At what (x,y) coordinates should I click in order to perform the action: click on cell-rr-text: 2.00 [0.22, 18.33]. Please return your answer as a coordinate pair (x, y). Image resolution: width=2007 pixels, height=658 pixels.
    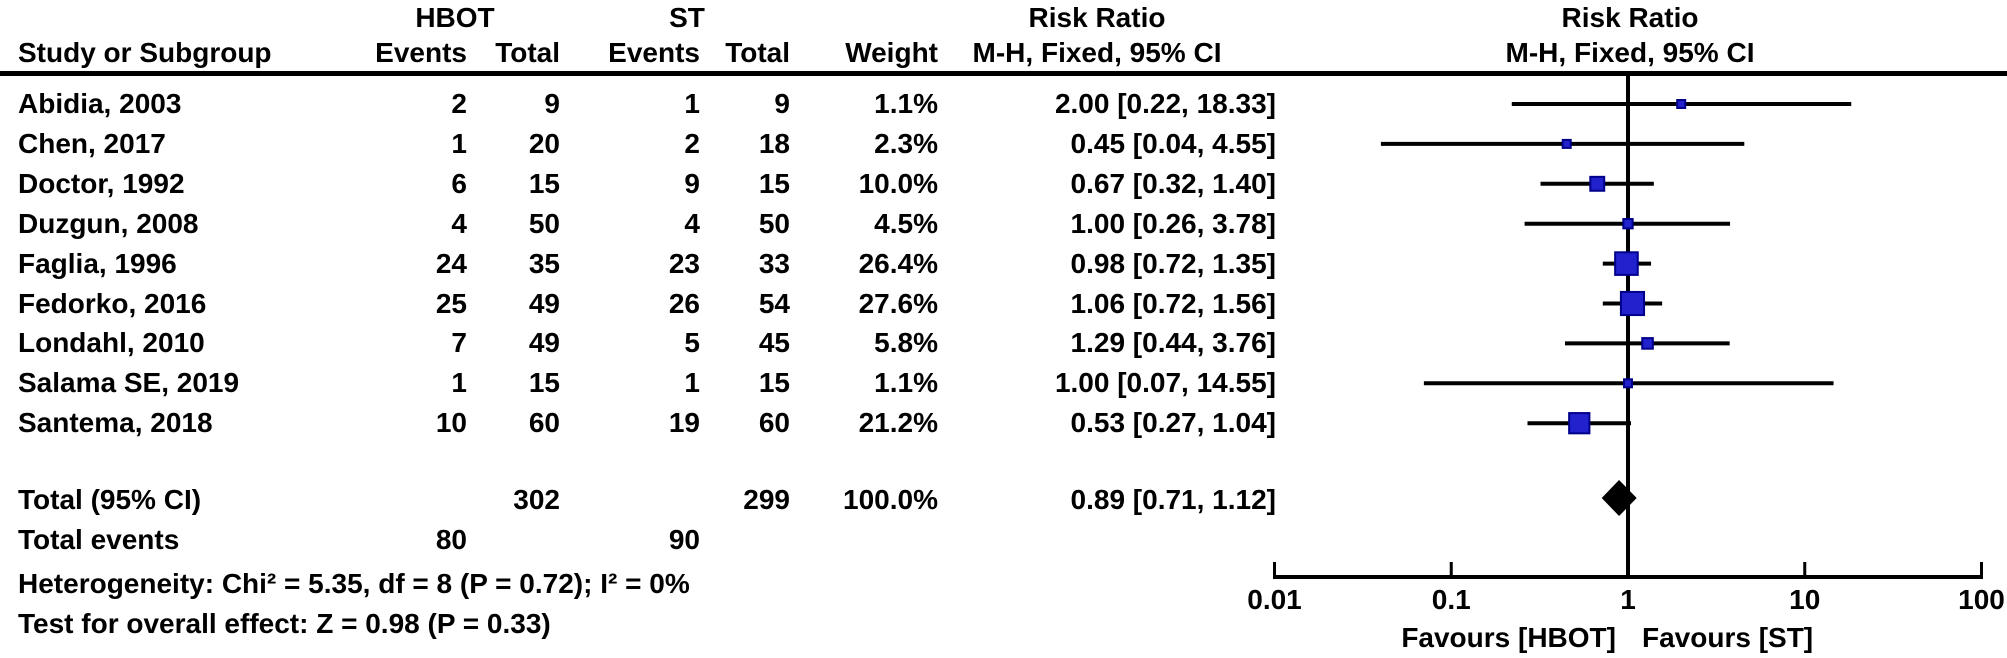
    Looking at the image, I should click on (1165, 103).